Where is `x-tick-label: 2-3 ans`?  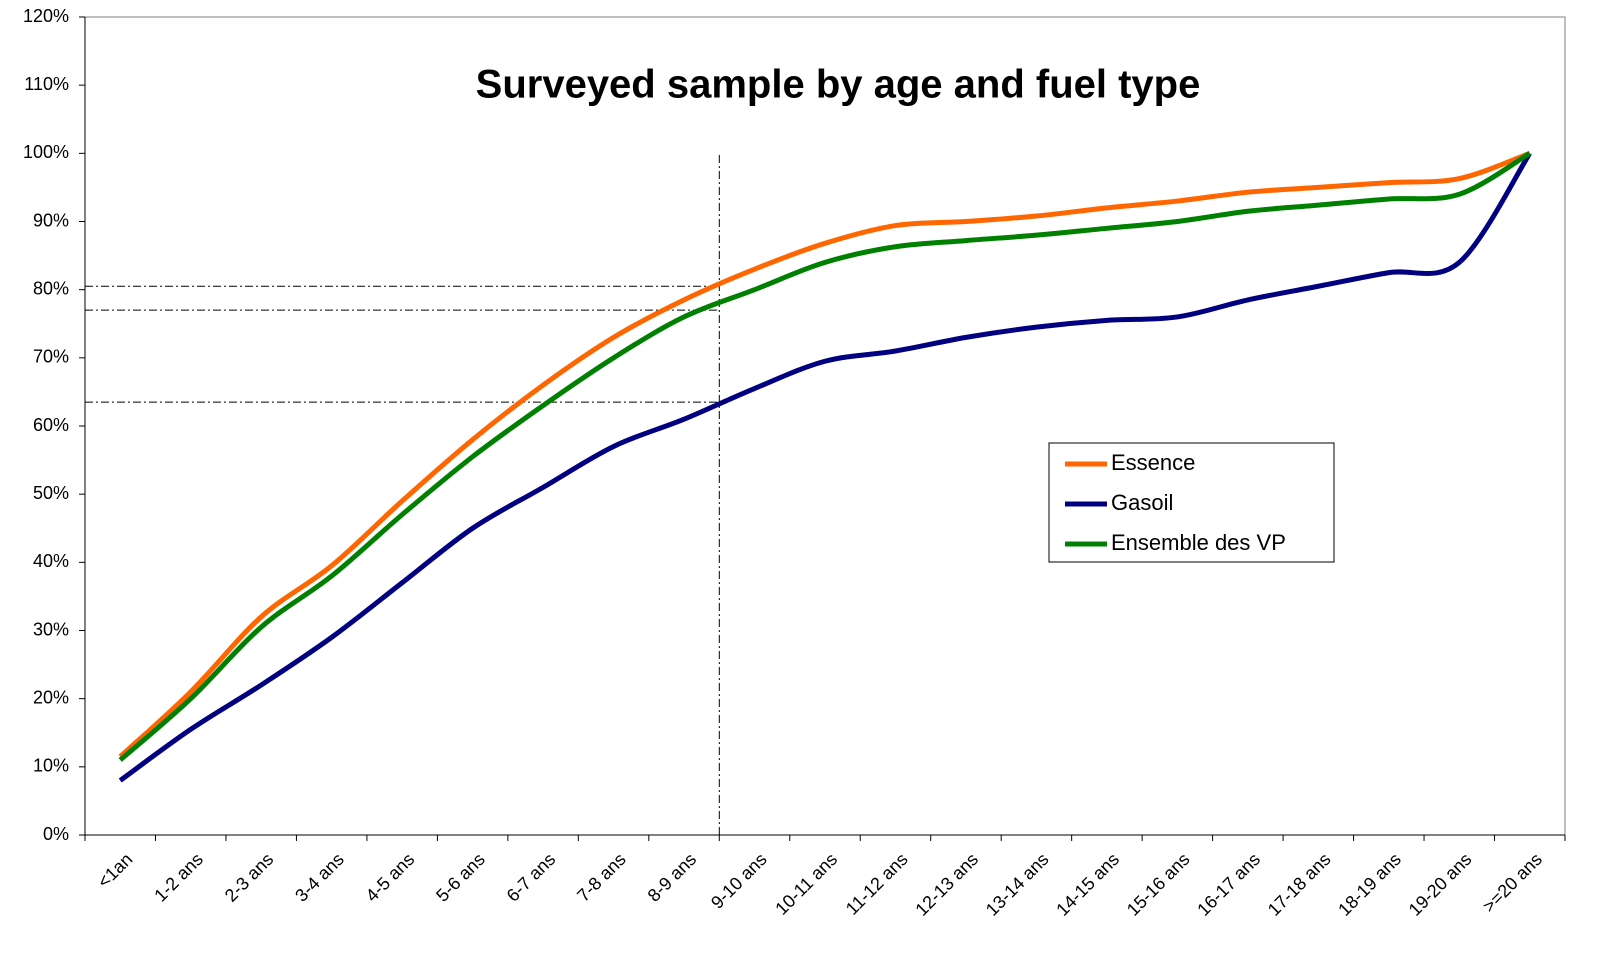
x-tick-label: 2-3 ans is located at coordinates (249, 877).